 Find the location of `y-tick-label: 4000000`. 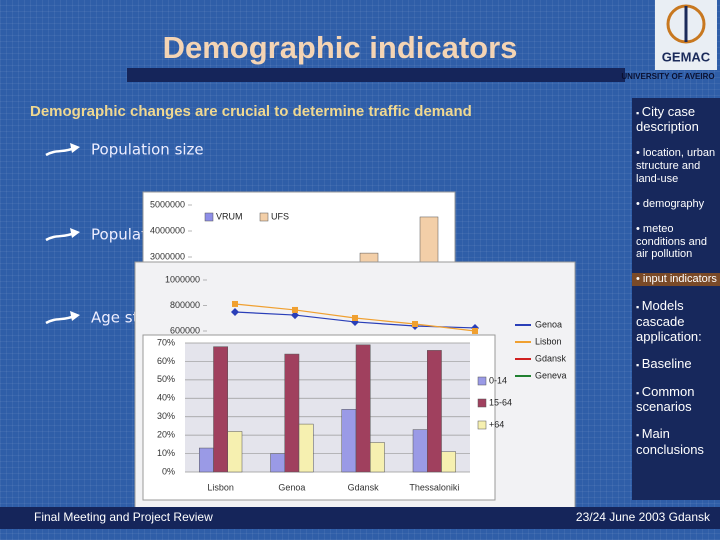

y-tick-label: 4000000 is located at coordinates (167, 230).